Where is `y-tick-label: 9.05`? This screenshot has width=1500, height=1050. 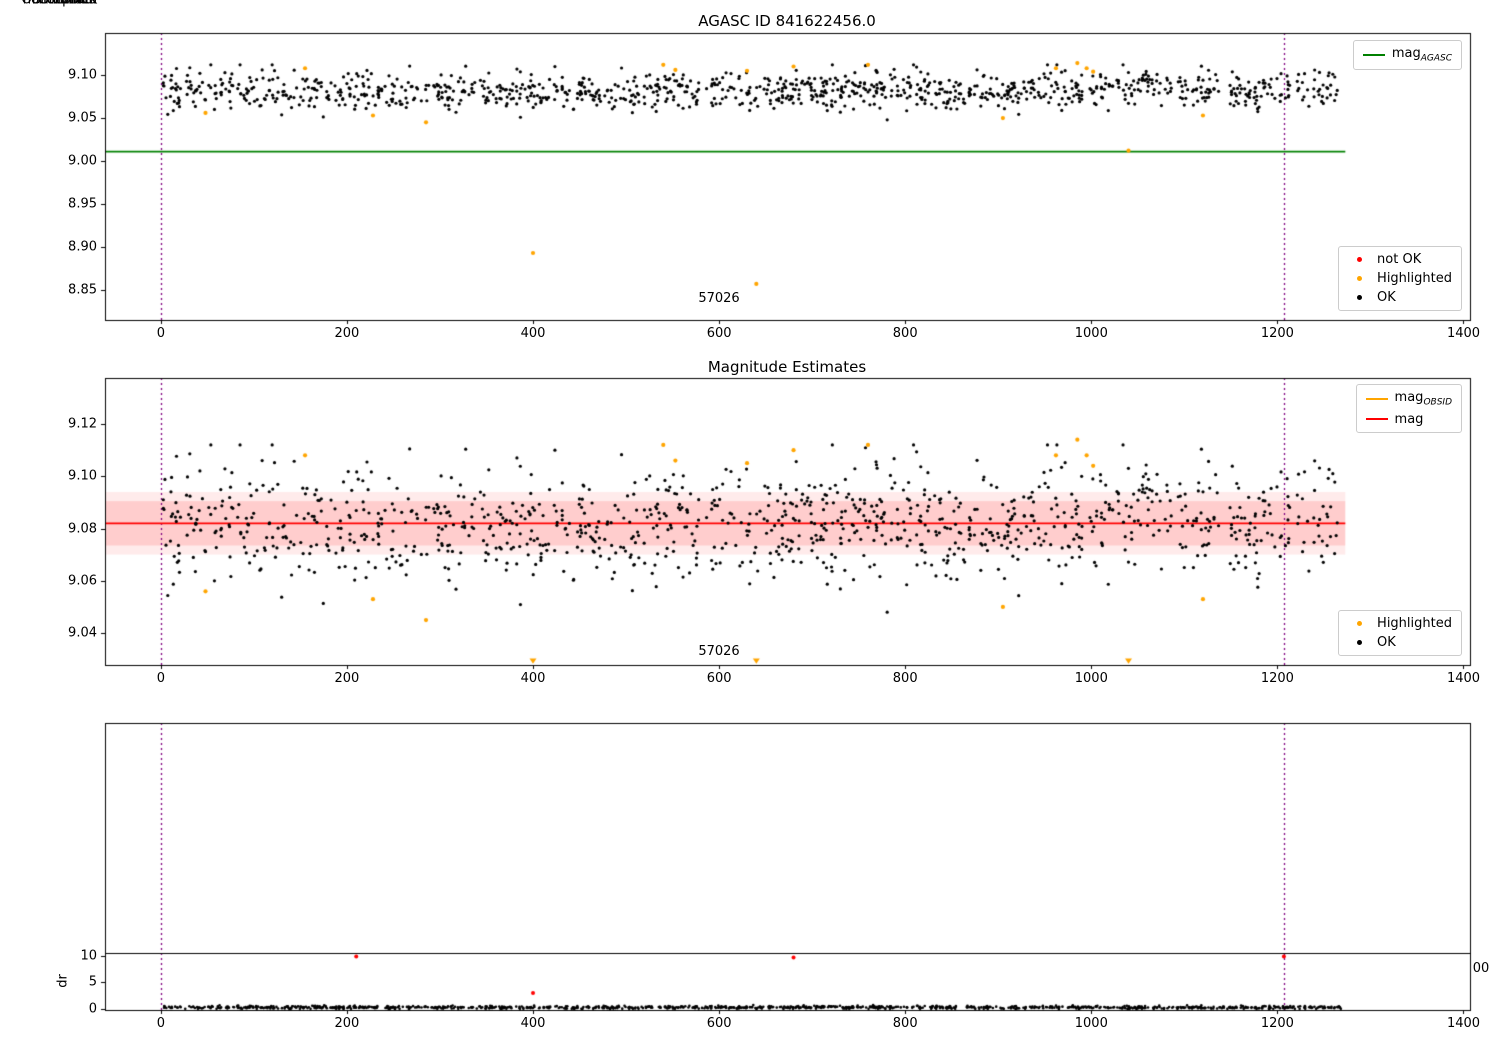
y-tick-label: 9.05 is located at coordinates (82, 118).